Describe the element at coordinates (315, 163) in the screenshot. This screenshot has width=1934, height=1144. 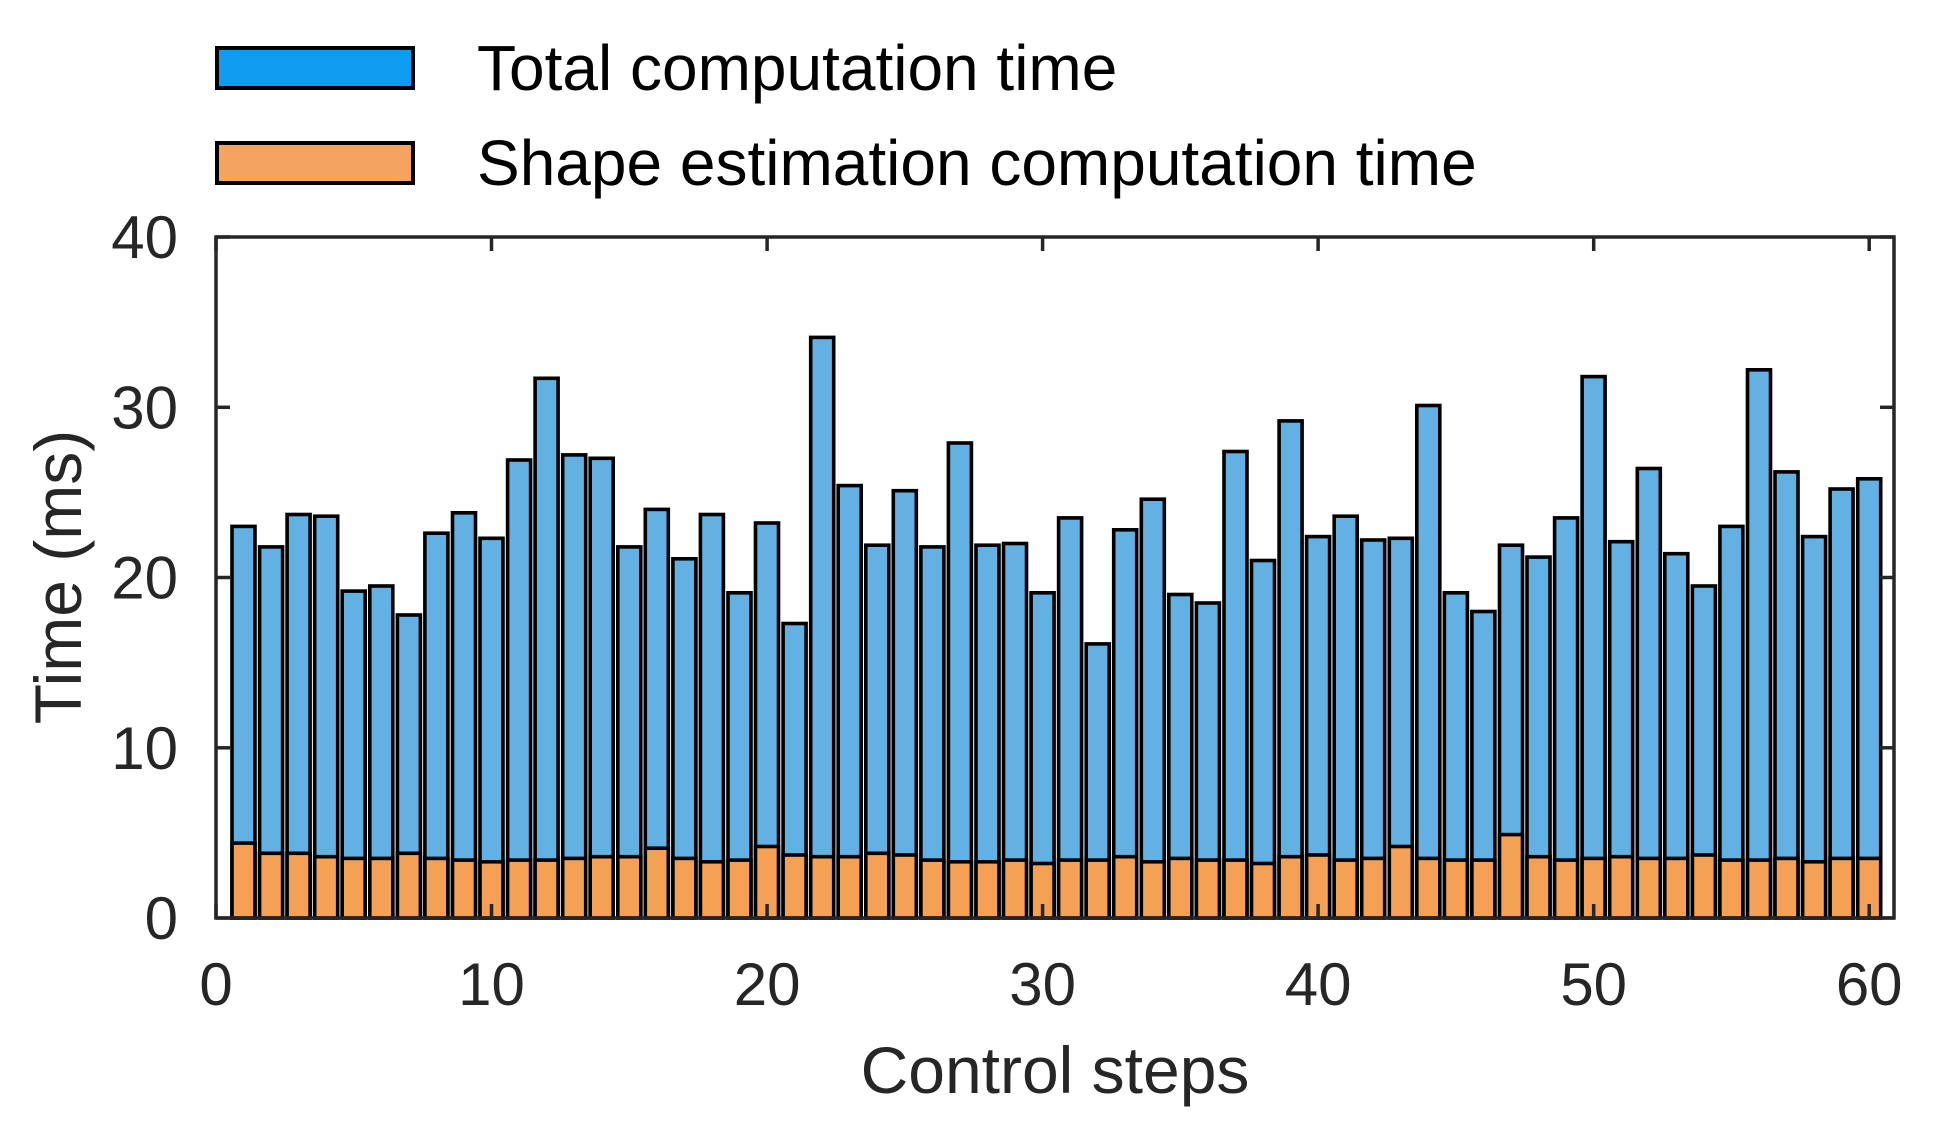
I see `legend-swatch-shape-estimation` at that location.